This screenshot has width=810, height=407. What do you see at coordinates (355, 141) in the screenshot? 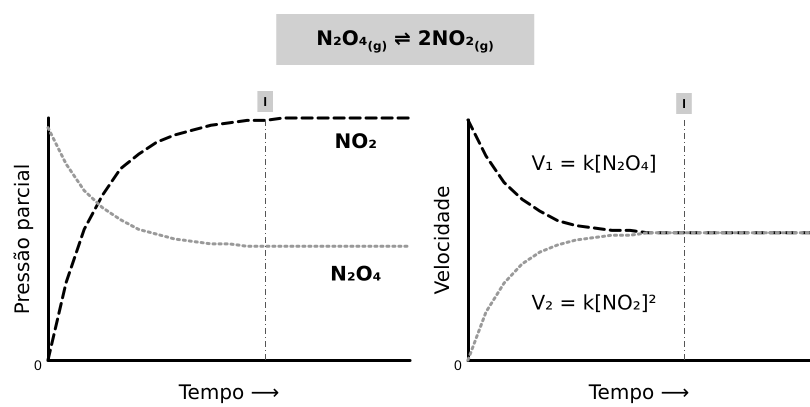
I see `series-label: NO₂` at bounding box center [355, 141].